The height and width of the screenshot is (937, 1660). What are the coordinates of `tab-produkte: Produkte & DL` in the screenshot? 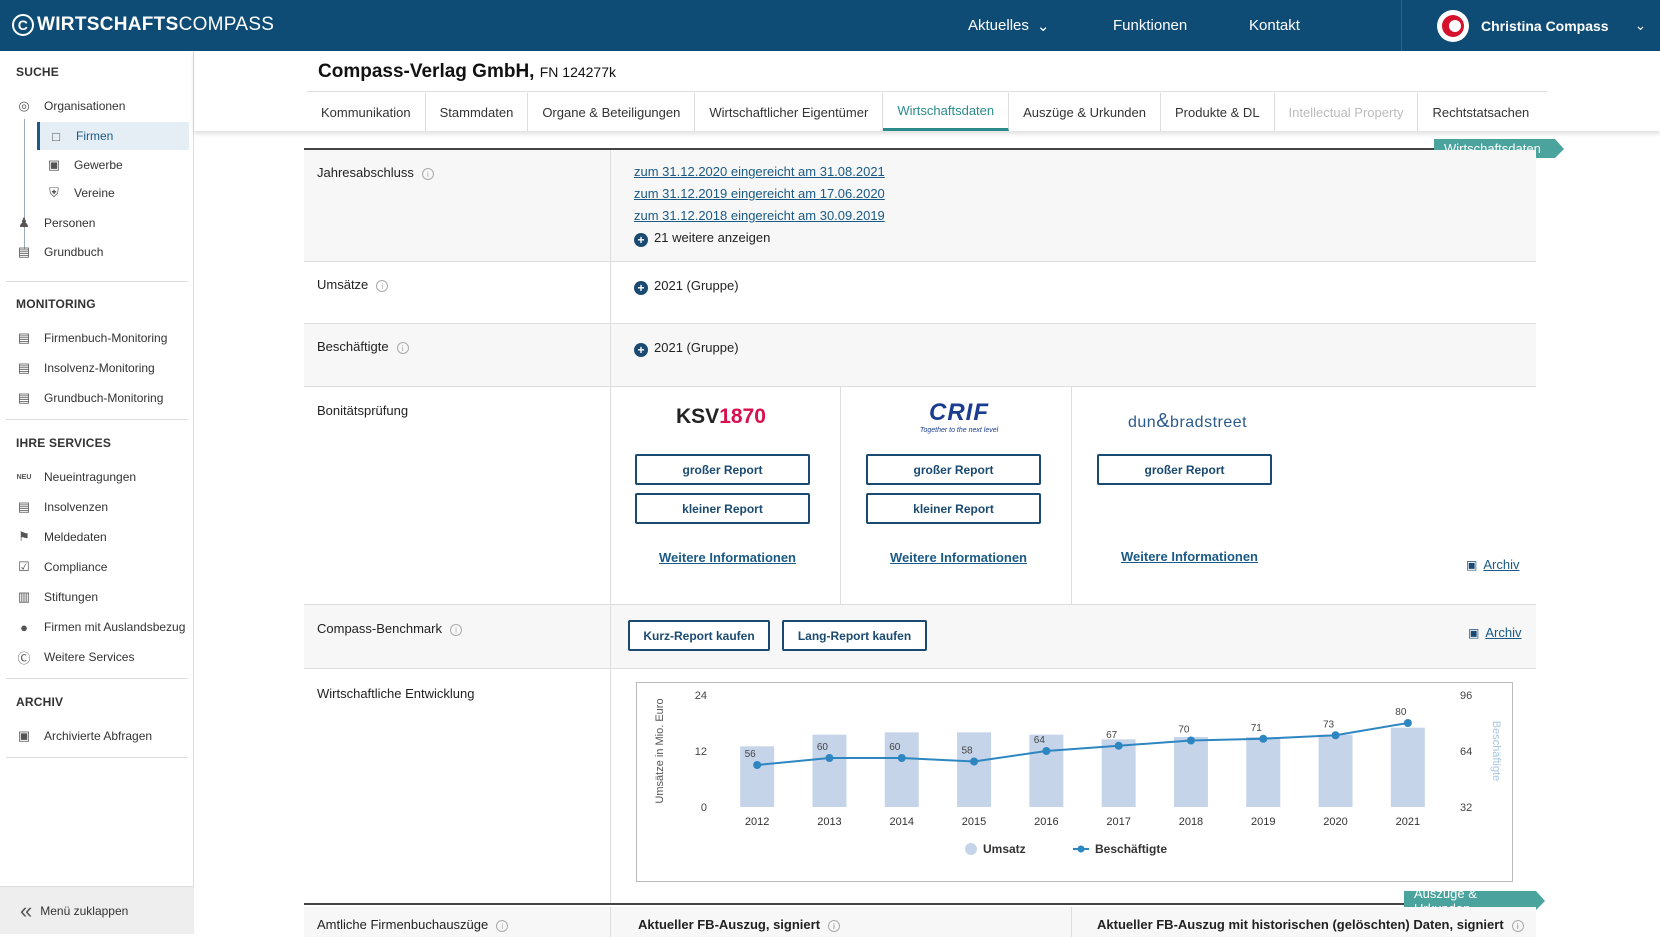 It's located at (1218, 112).